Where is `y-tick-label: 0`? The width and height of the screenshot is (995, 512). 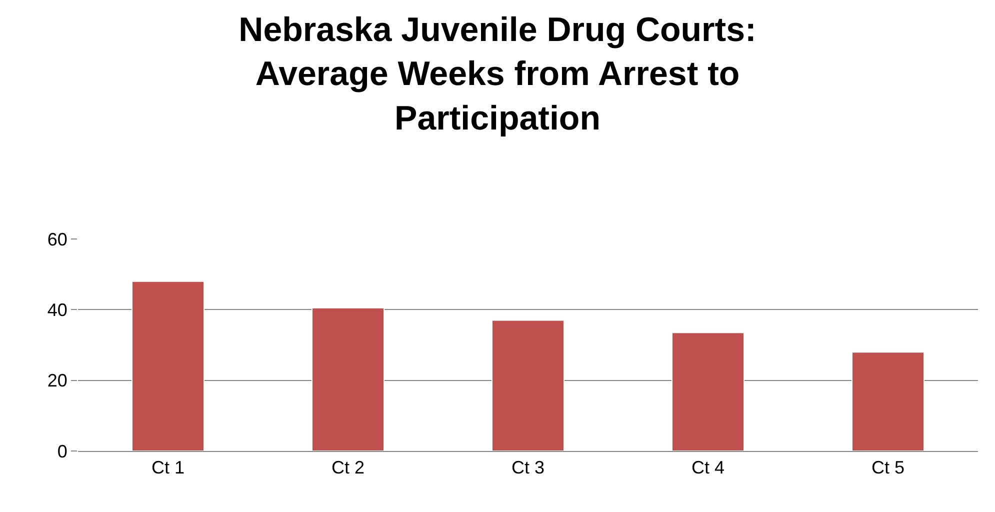
y-tick-label: 0 is located at coordinates (62, 451).